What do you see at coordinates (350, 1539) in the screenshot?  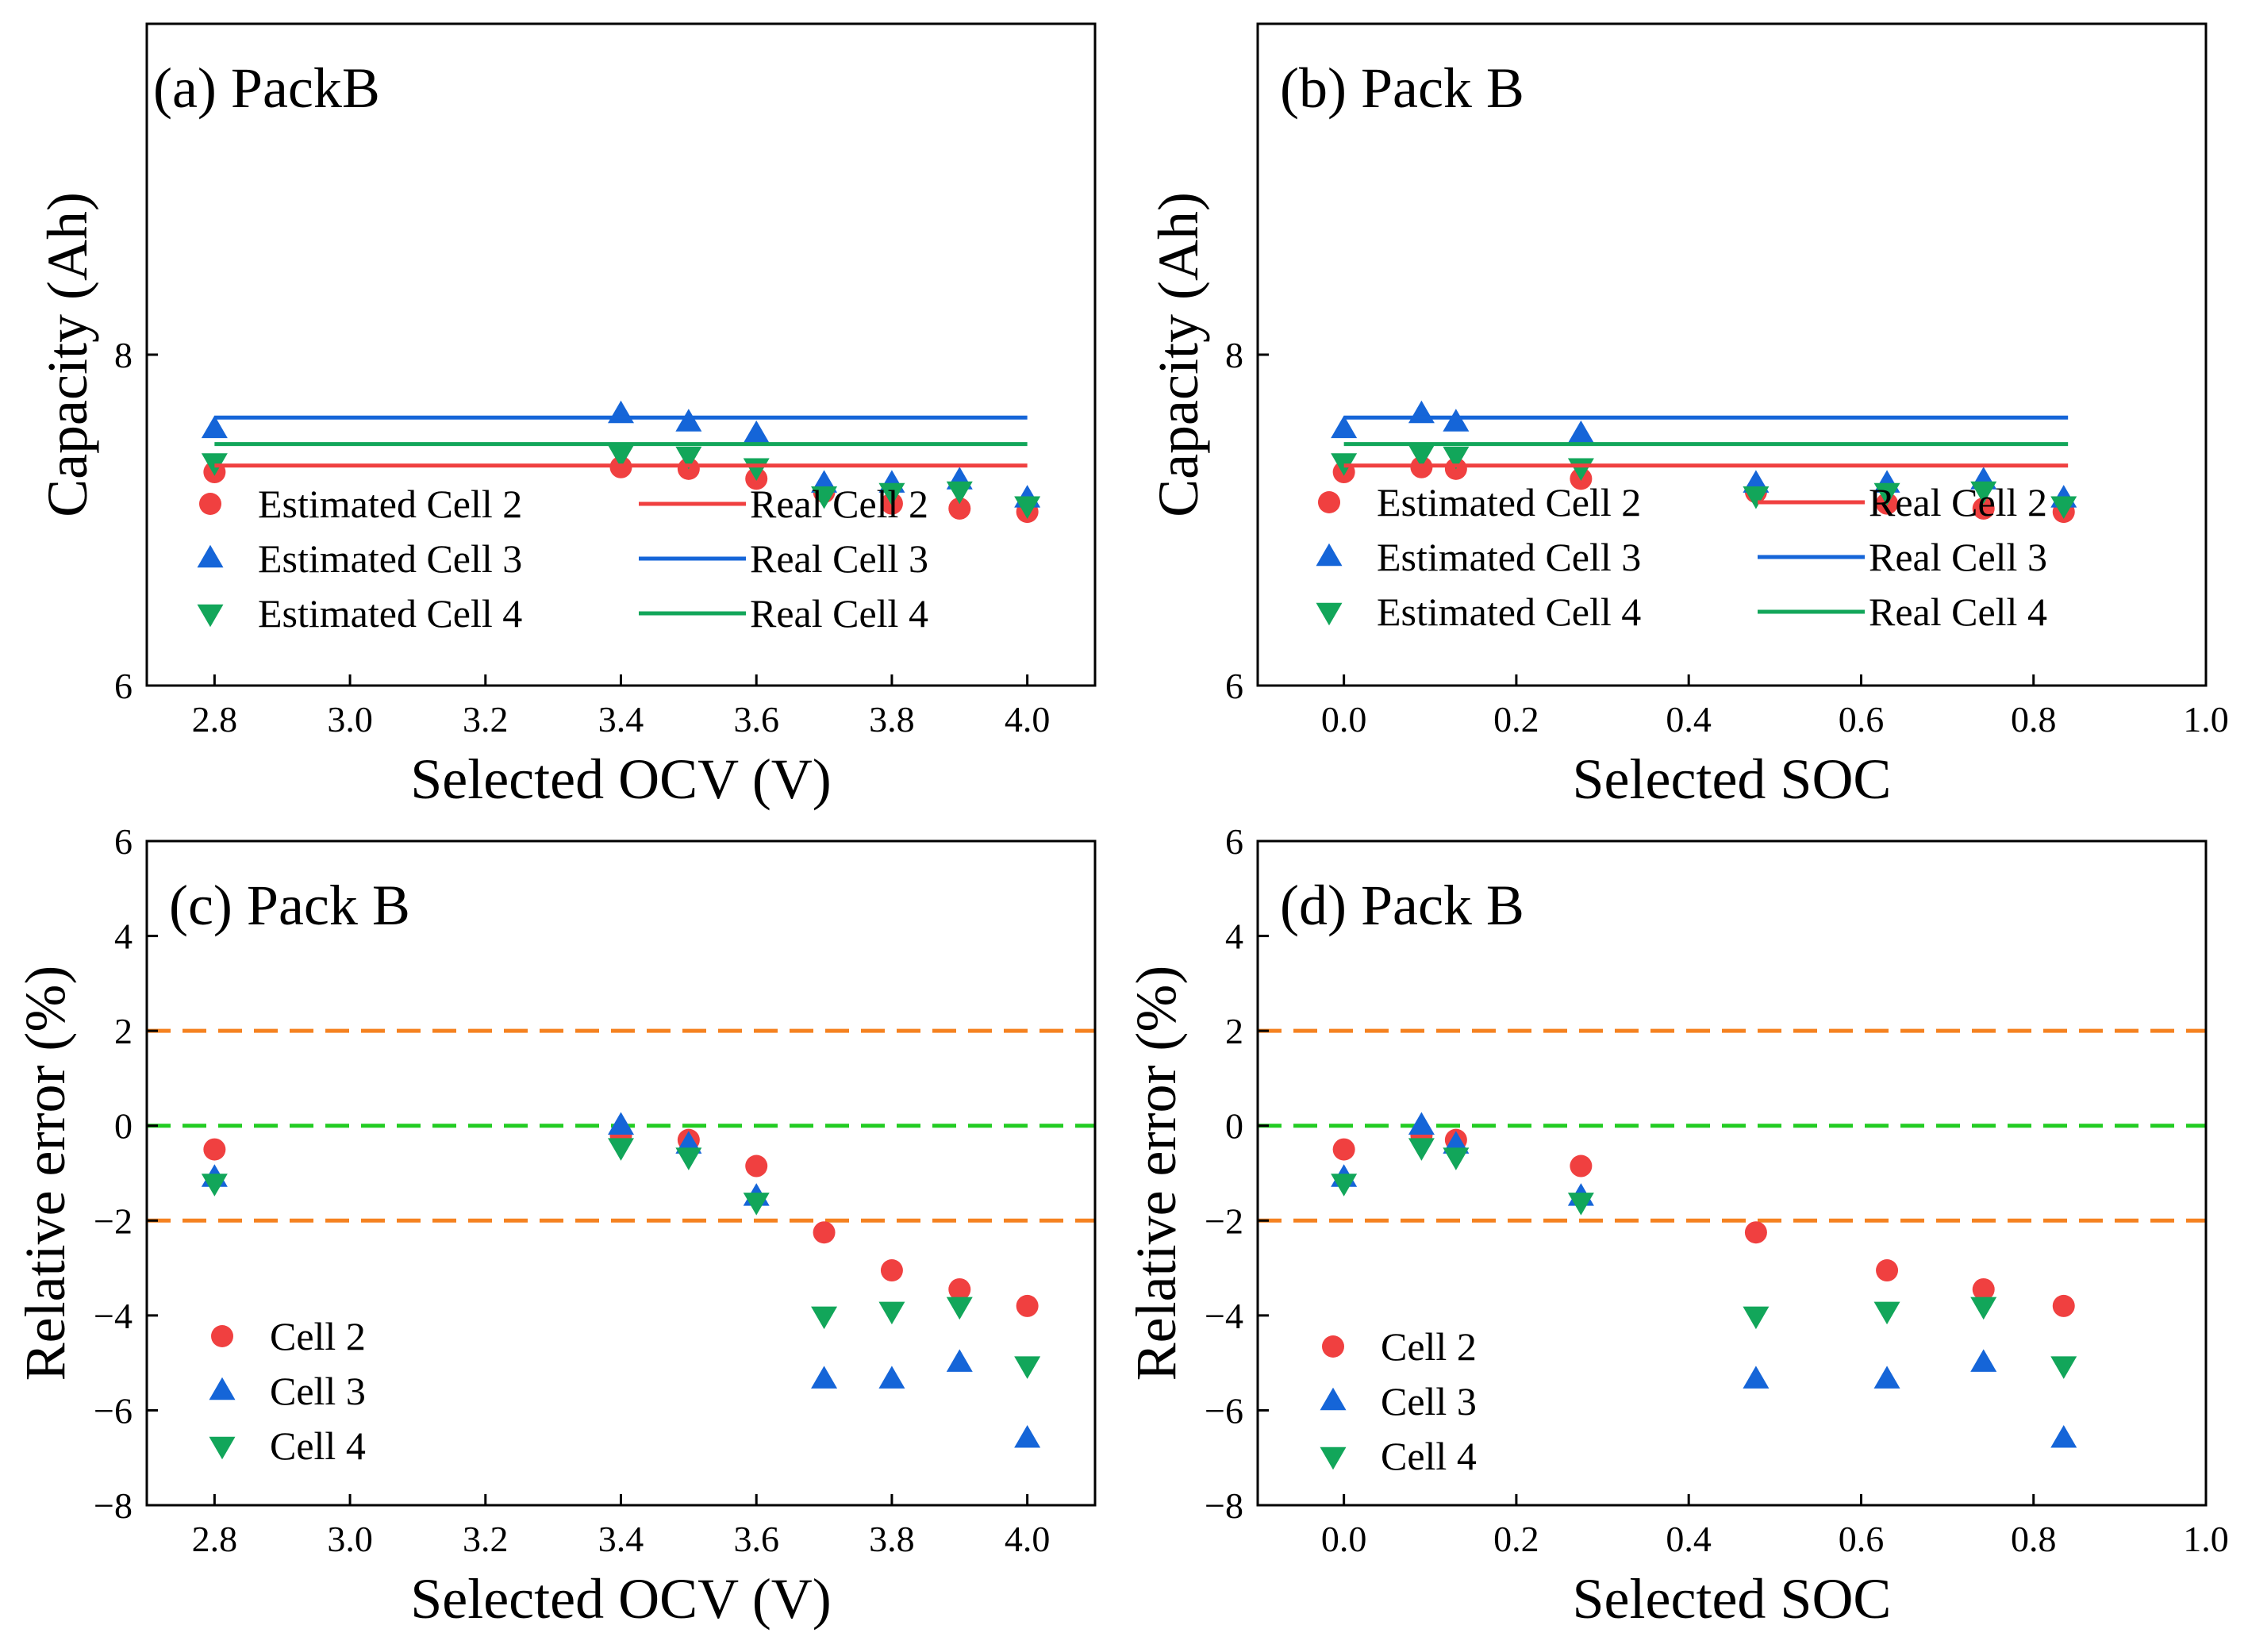 I see `x-tick-label: 3.0` at bounding box center [350, 1539].